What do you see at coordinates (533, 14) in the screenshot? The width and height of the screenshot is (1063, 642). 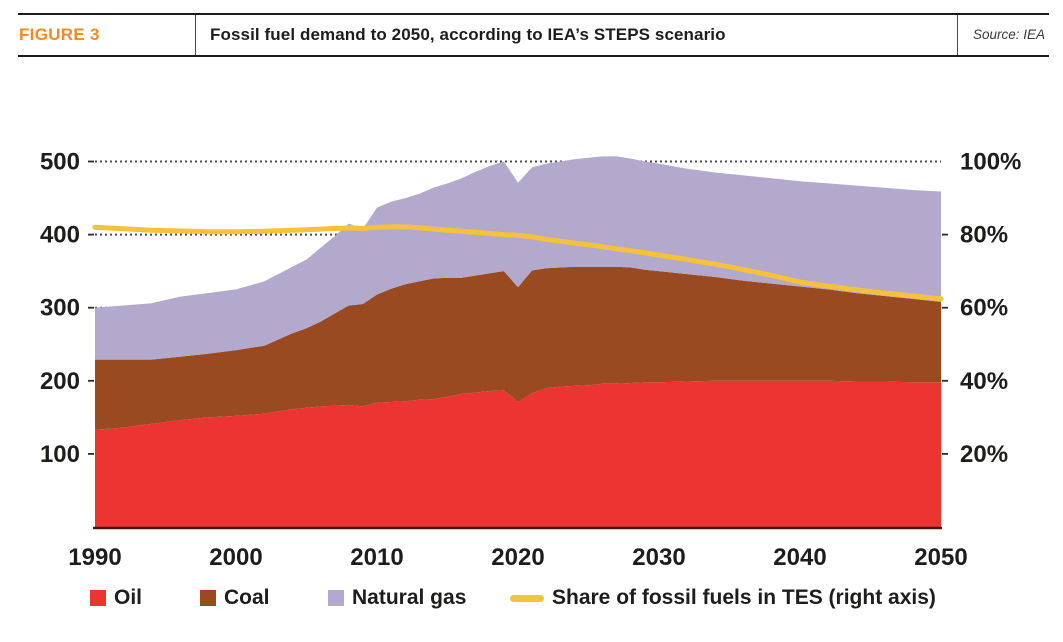 I see `header-top-rule` at bounding box center [533, 14].